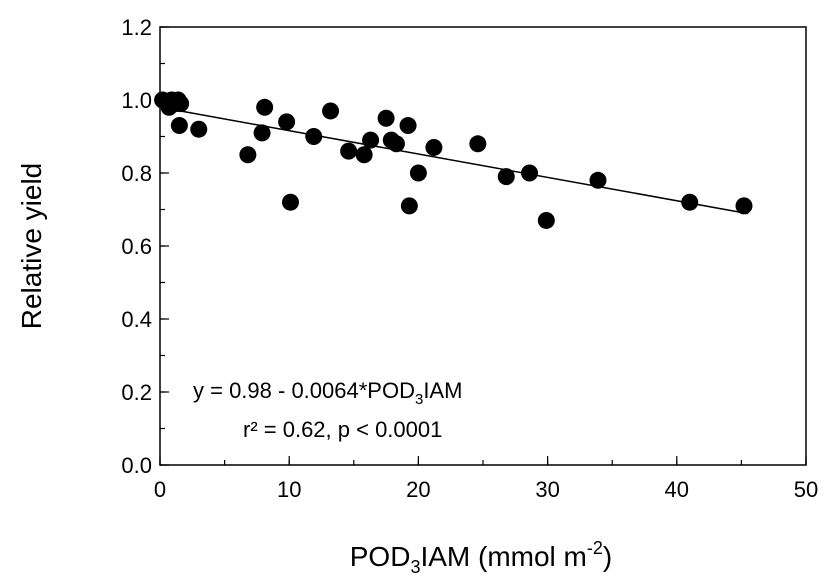  Describe the element at coordinates (160, 489) in the screenshot. I see `x-tick-label: 0` at that location.